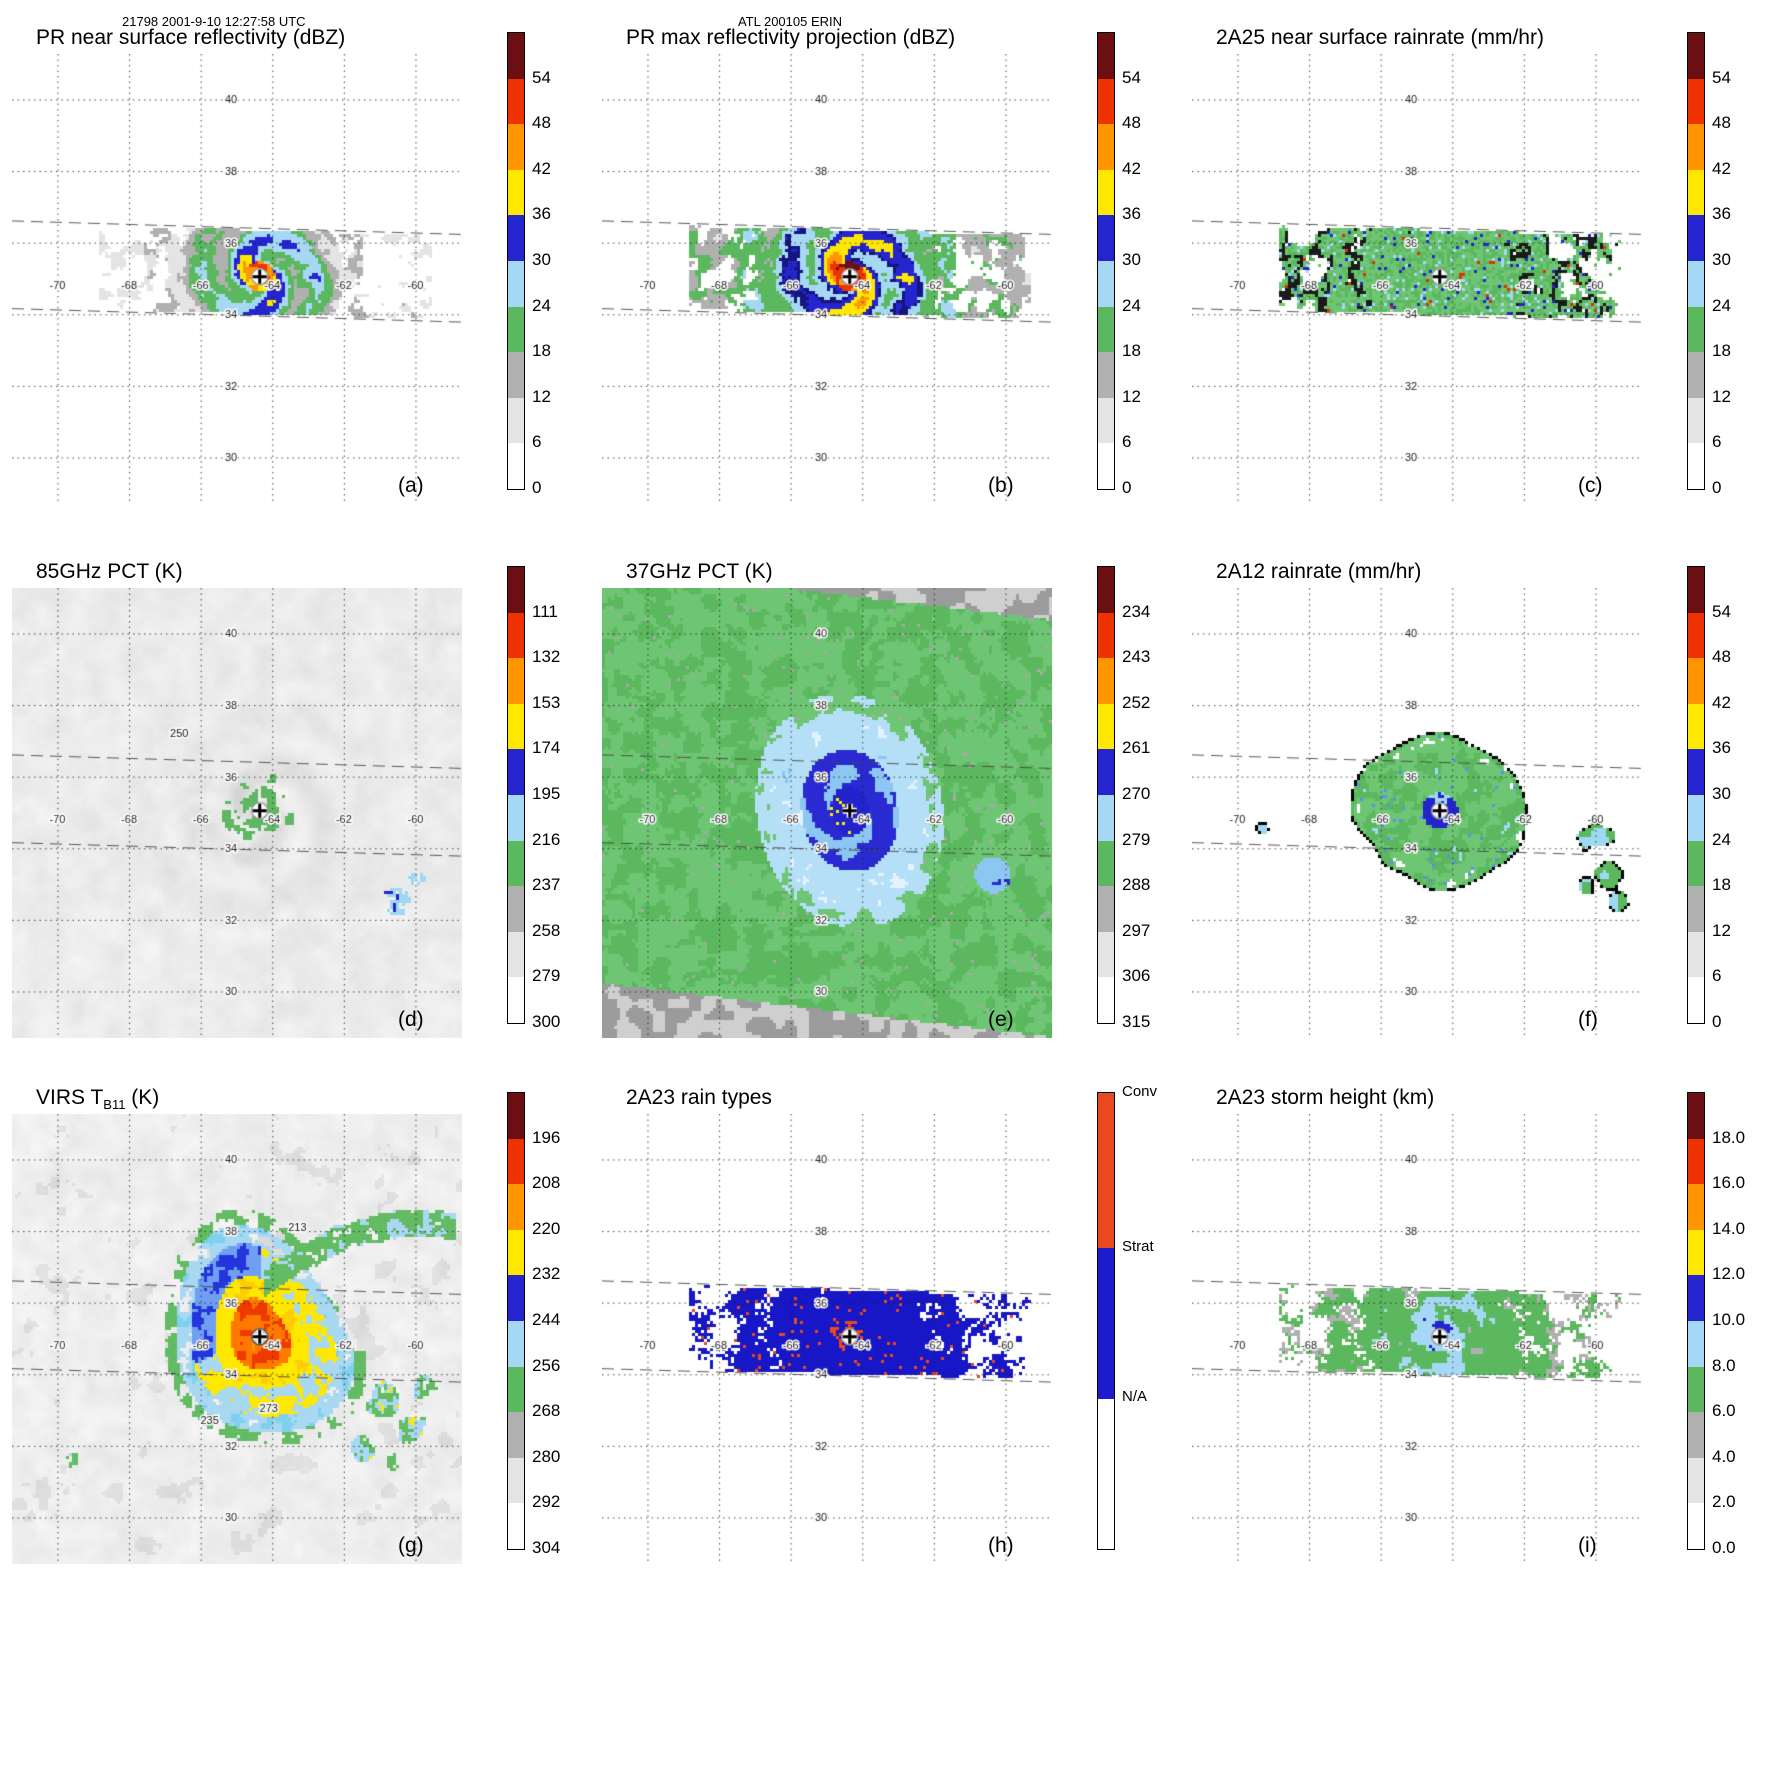  I want to click on panel-title-text: VIRS T, so click(70, 1097).